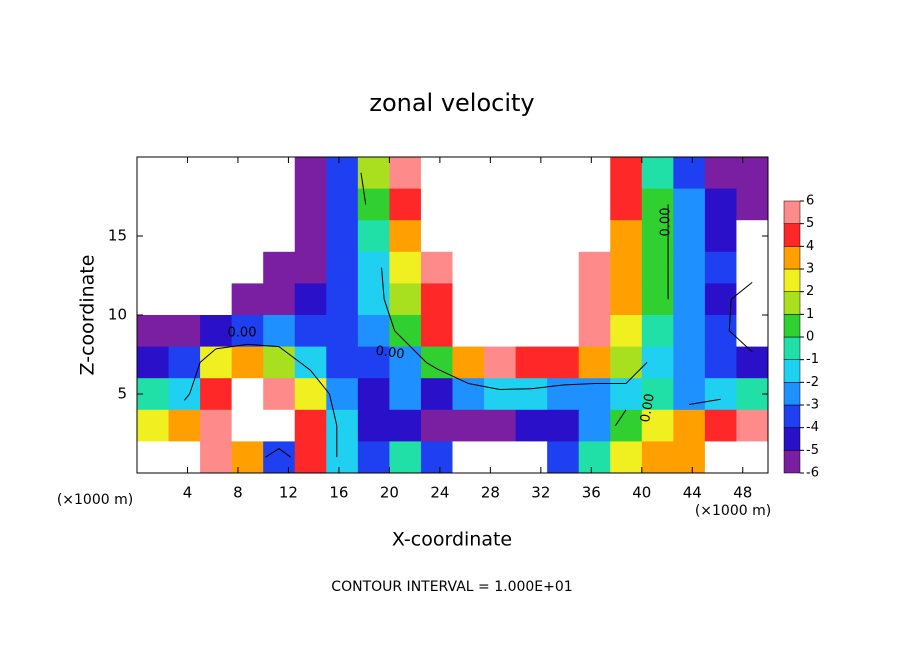  Describe the element at coordinates (88, 315) in the screenshot. I see `y-axis-label: Z-coordinate` at that location.